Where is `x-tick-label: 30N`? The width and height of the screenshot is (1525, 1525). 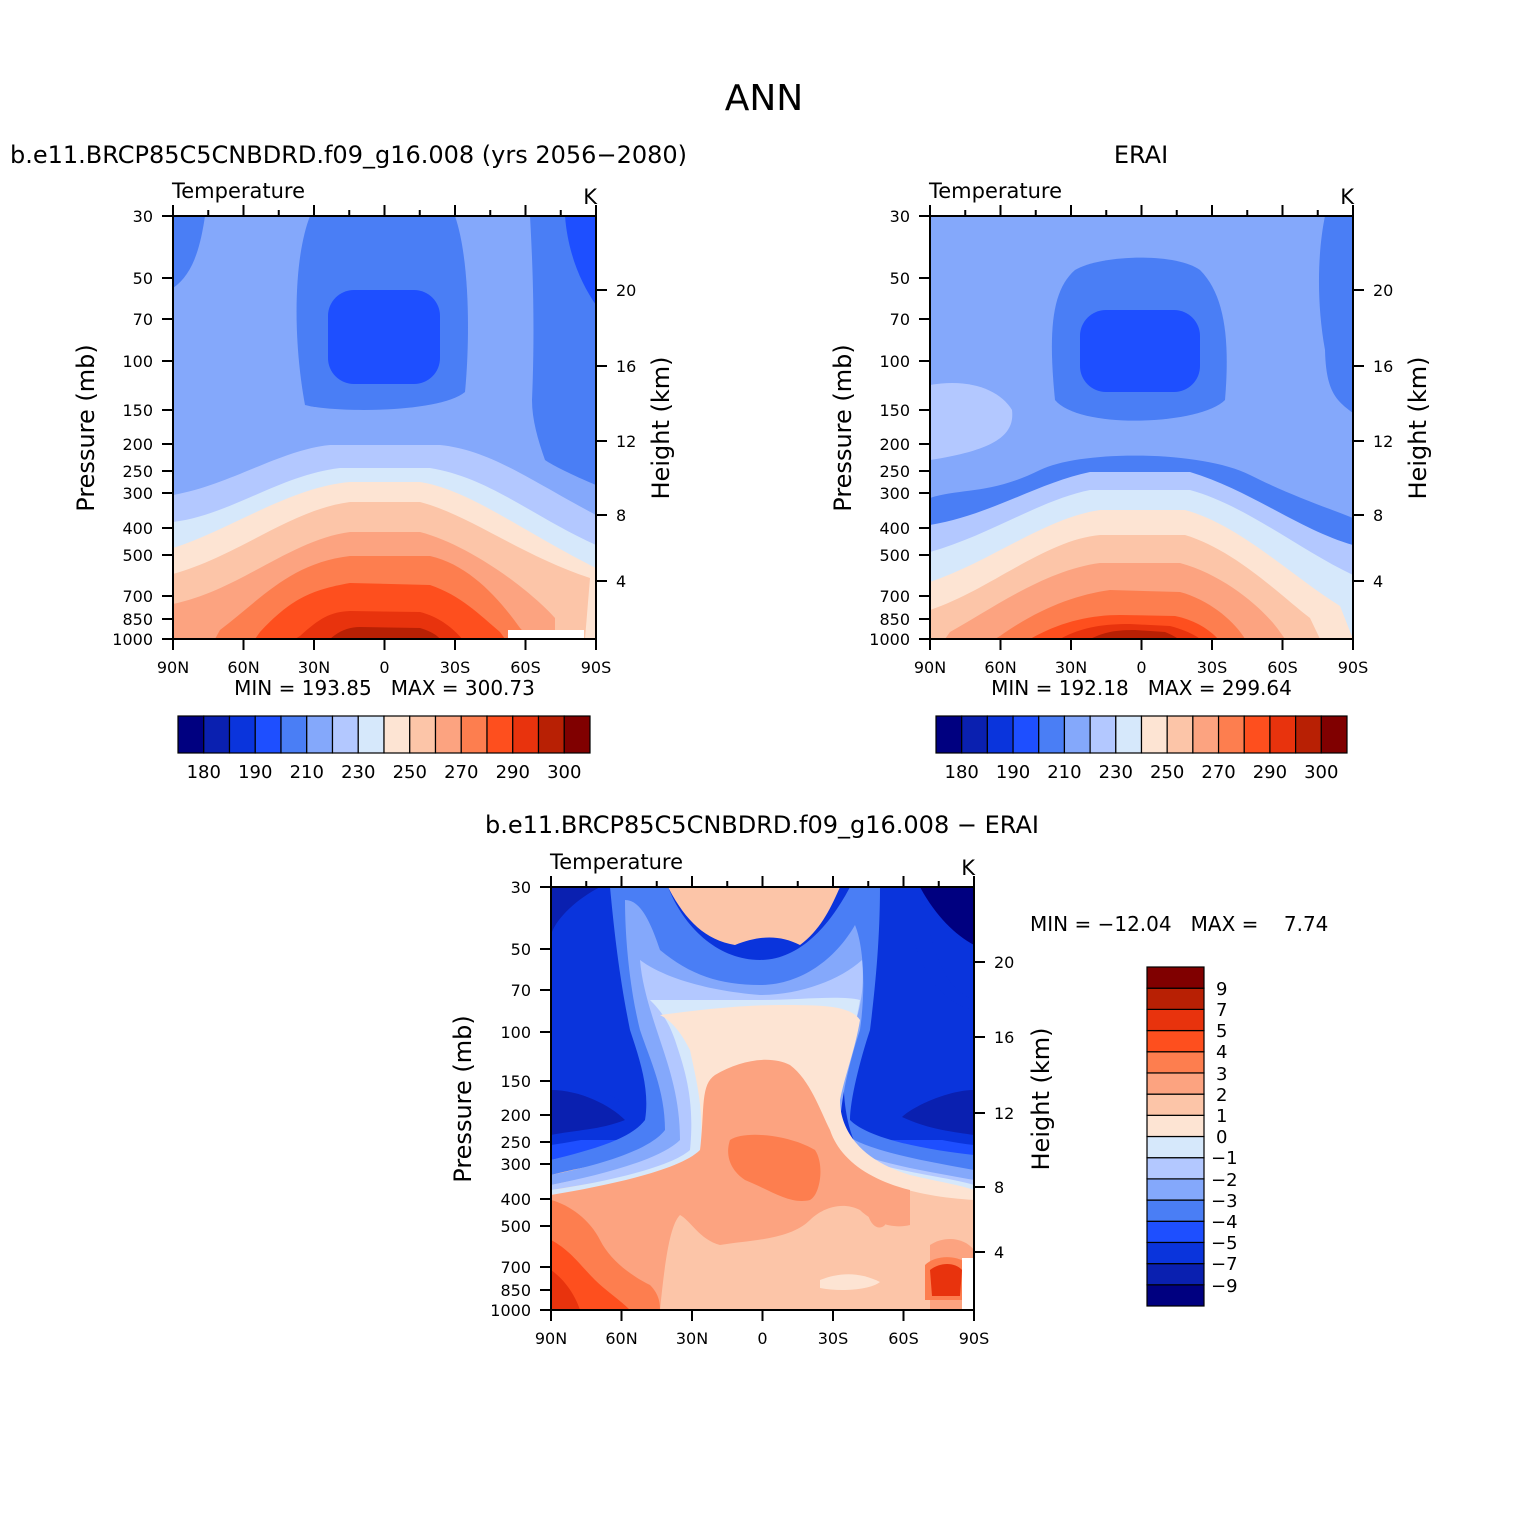 x-tick-label: 30N is located at coordinates (1071, 667).